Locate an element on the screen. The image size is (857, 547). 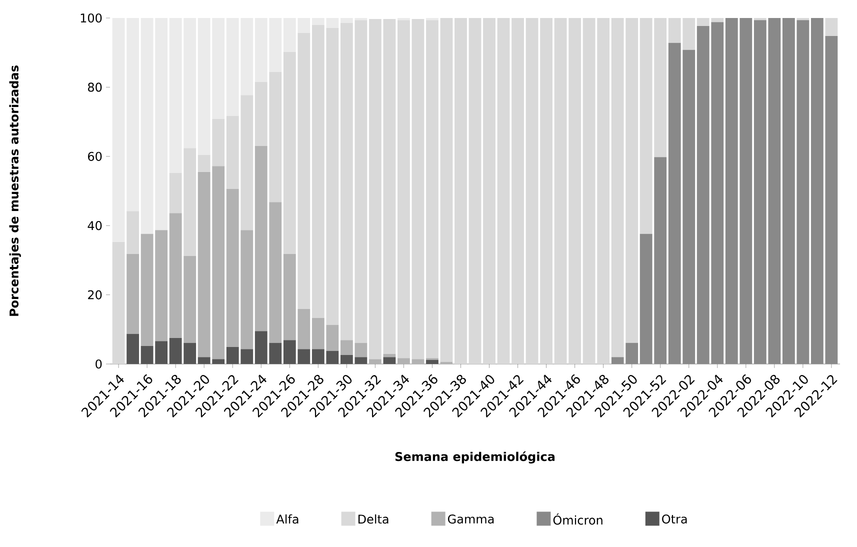
x-axis-title: Semana epidemiológica is located at coordinates (475, 457).